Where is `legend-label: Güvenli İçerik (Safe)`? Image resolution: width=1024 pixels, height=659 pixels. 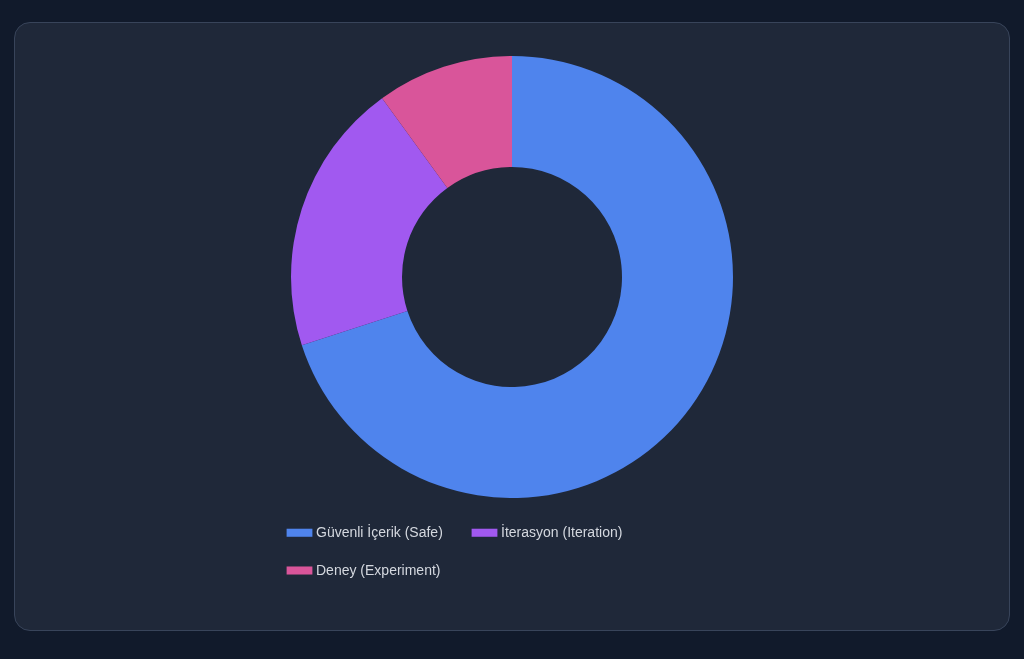 legend-label: Güvenli İçerik (Safe) is located at coordinates (379, 531).